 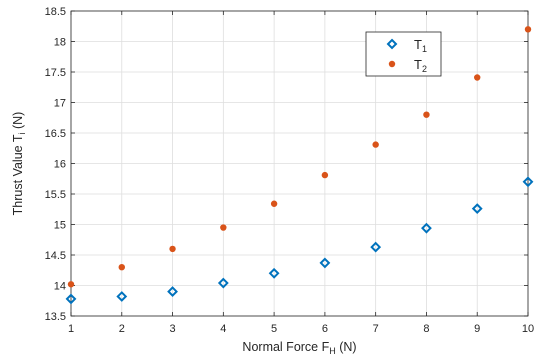 What do you see at coordinates (60, 226) in the screenshot?
I see `y-tick-label: 15` at bounding box center [60, 226].